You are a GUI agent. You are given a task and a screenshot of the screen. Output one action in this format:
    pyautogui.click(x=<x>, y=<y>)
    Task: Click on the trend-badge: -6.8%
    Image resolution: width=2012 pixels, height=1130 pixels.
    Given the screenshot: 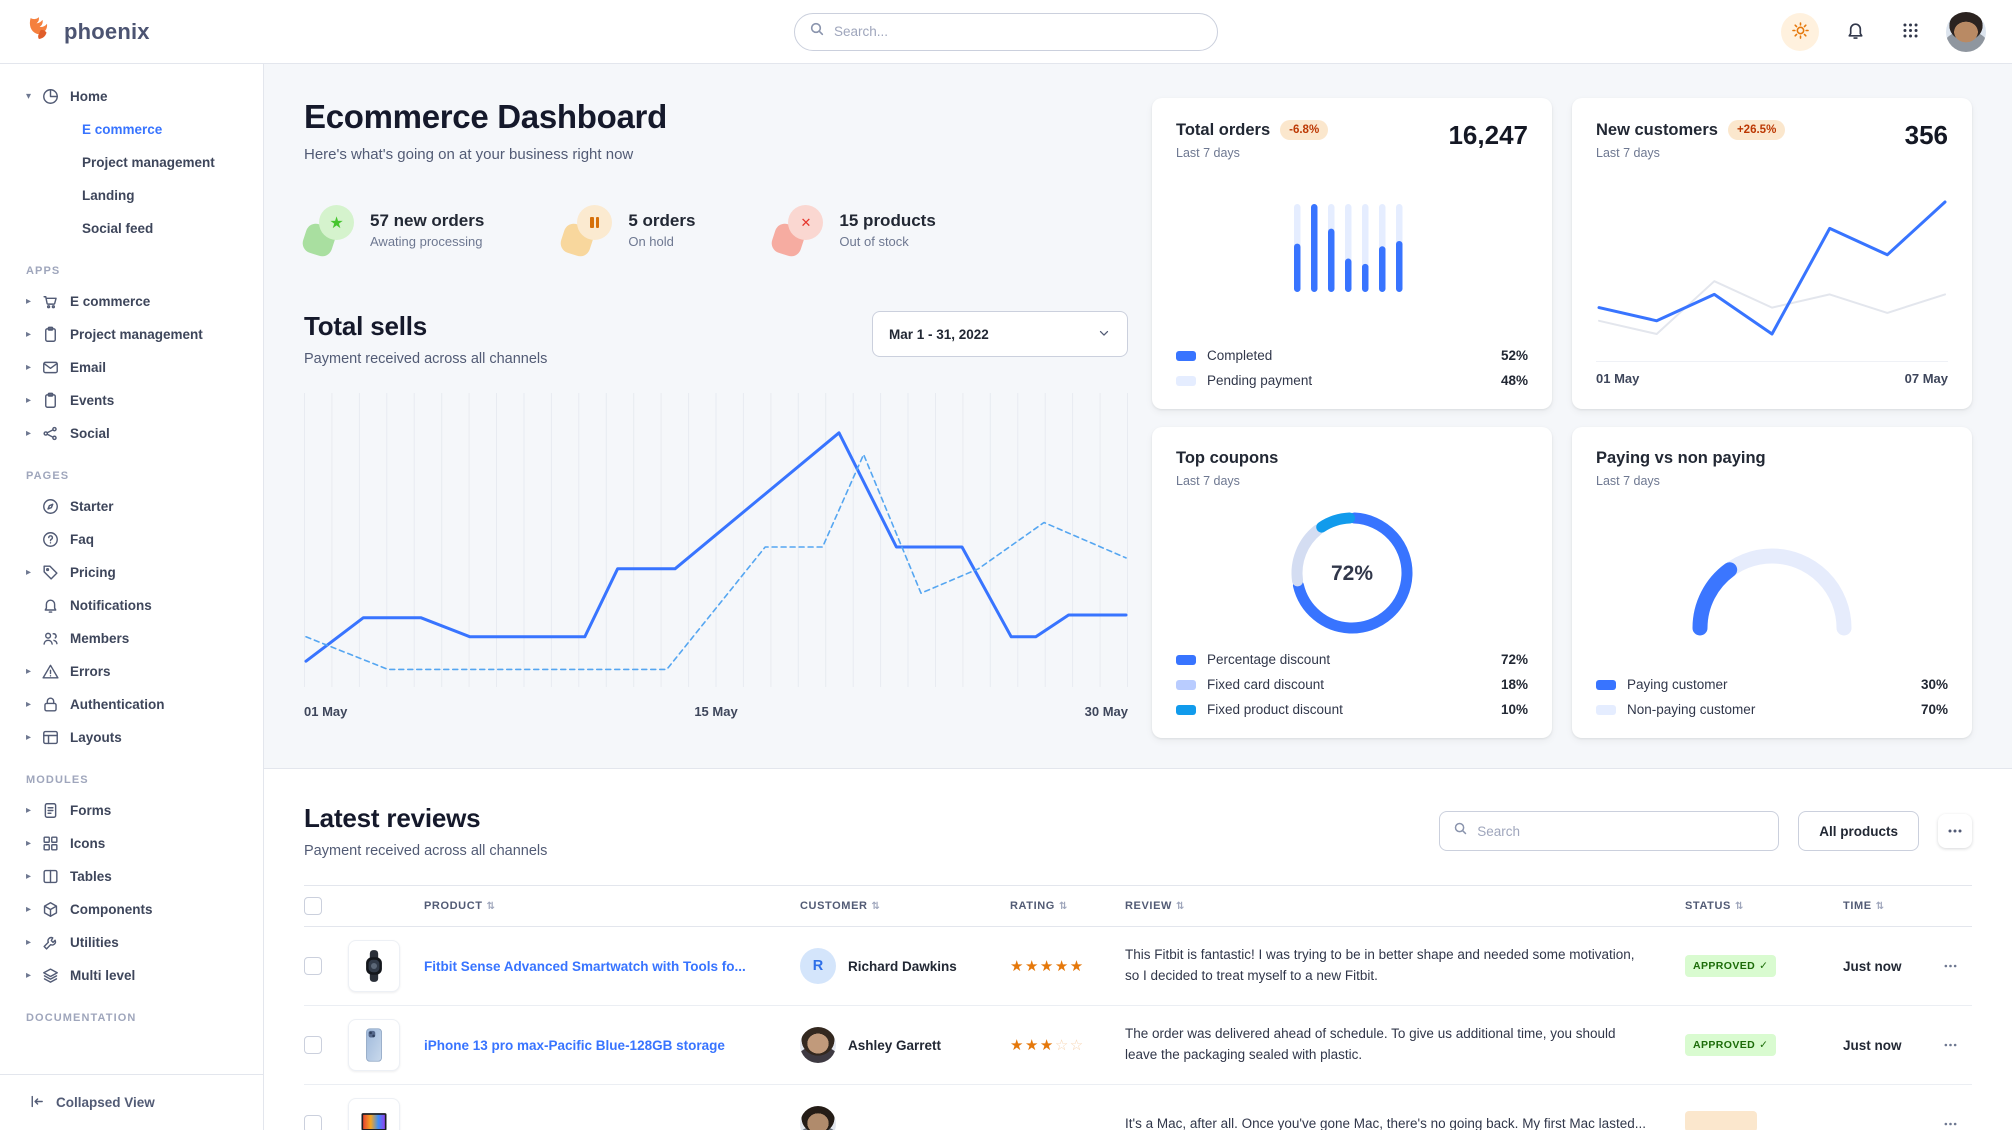 What is the action you would take?
    pyautogui.click(x=1304, y=130)
    